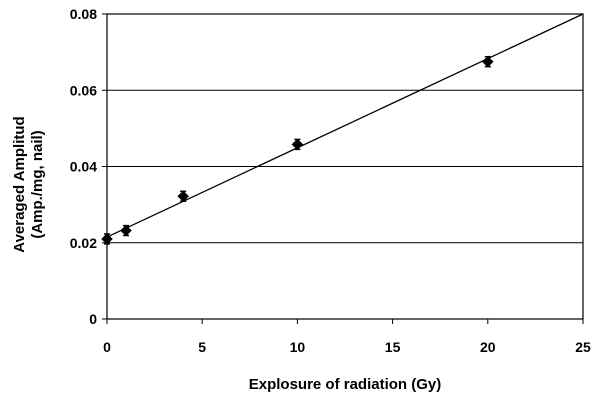 Image resolution: width=614 pixels, height=401 pixels. Describe the element at coordinates (298, 347) in the screenshot. I see `x-tick-label-2: 10` at that location.